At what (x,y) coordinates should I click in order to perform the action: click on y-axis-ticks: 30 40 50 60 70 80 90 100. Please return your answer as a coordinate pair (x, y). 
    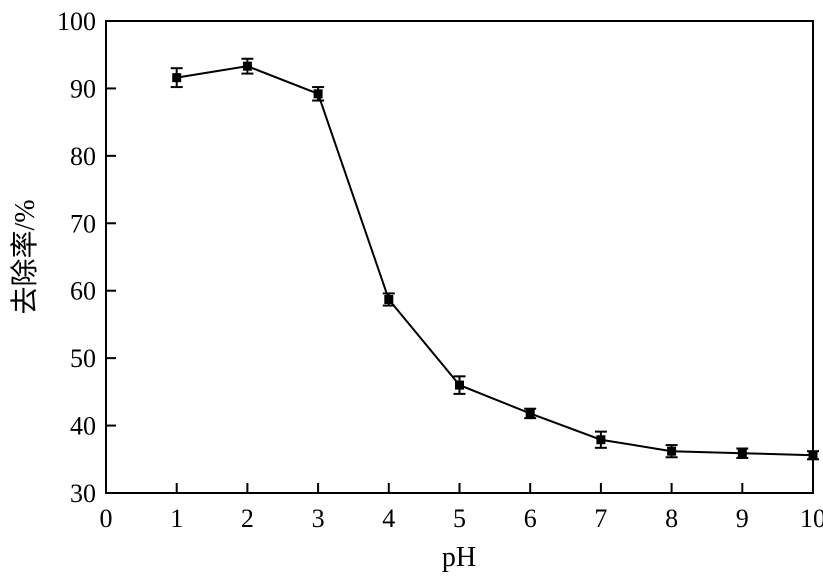
    Looking at the image, I should click on (86, 257).